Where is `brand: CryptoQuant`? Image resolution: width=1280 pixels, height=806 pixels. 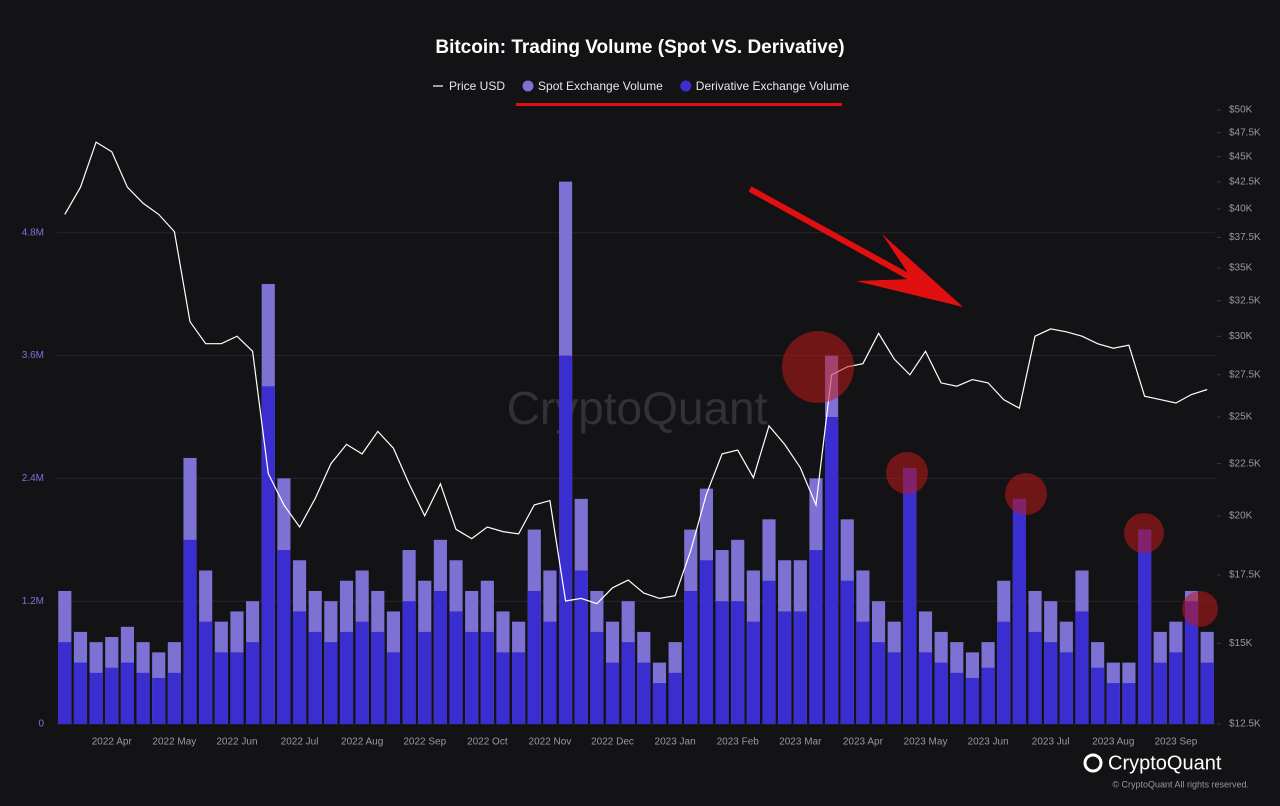 brand: CryptoQuant is located at coordinates (1165, 763).